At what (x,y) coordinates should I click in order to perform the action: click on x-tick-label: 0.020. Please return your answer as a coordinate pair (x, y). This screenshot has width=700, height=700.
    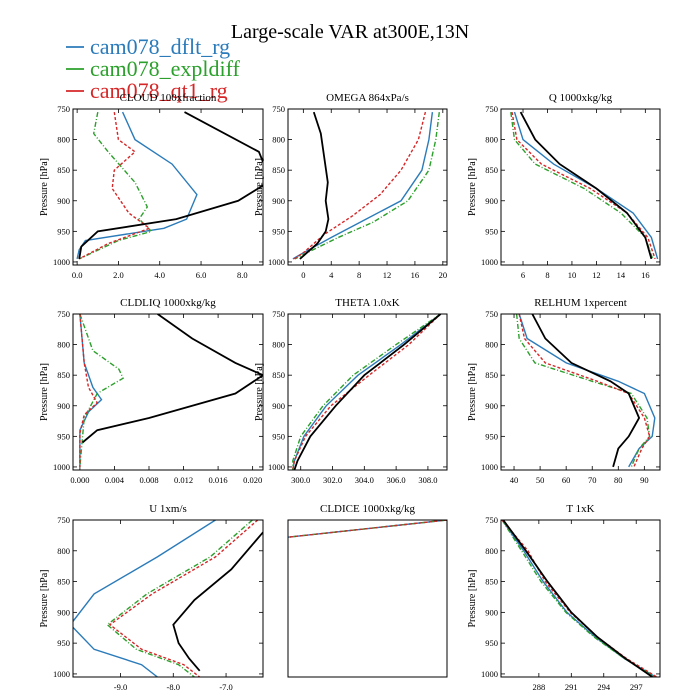
    Looking at the image, I should click on (252, 480).